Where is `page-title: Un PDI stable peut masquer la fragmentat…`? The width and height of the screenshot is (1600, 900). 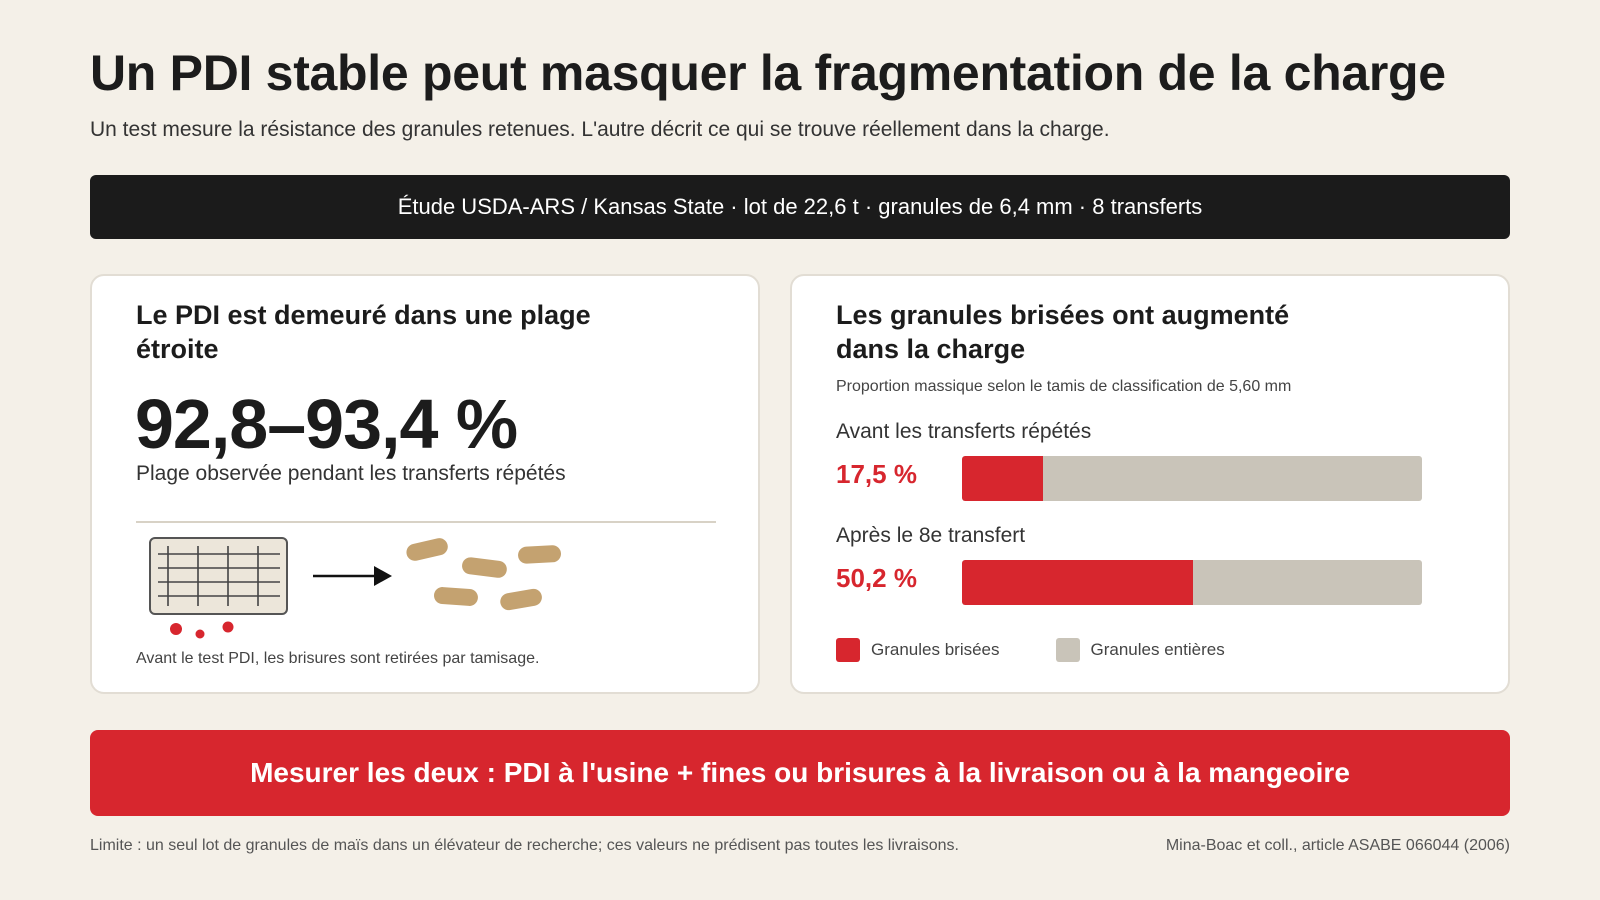 page-title: Un PDI stable peut masquer la fragmentat… is located at coordinates (768, 73).